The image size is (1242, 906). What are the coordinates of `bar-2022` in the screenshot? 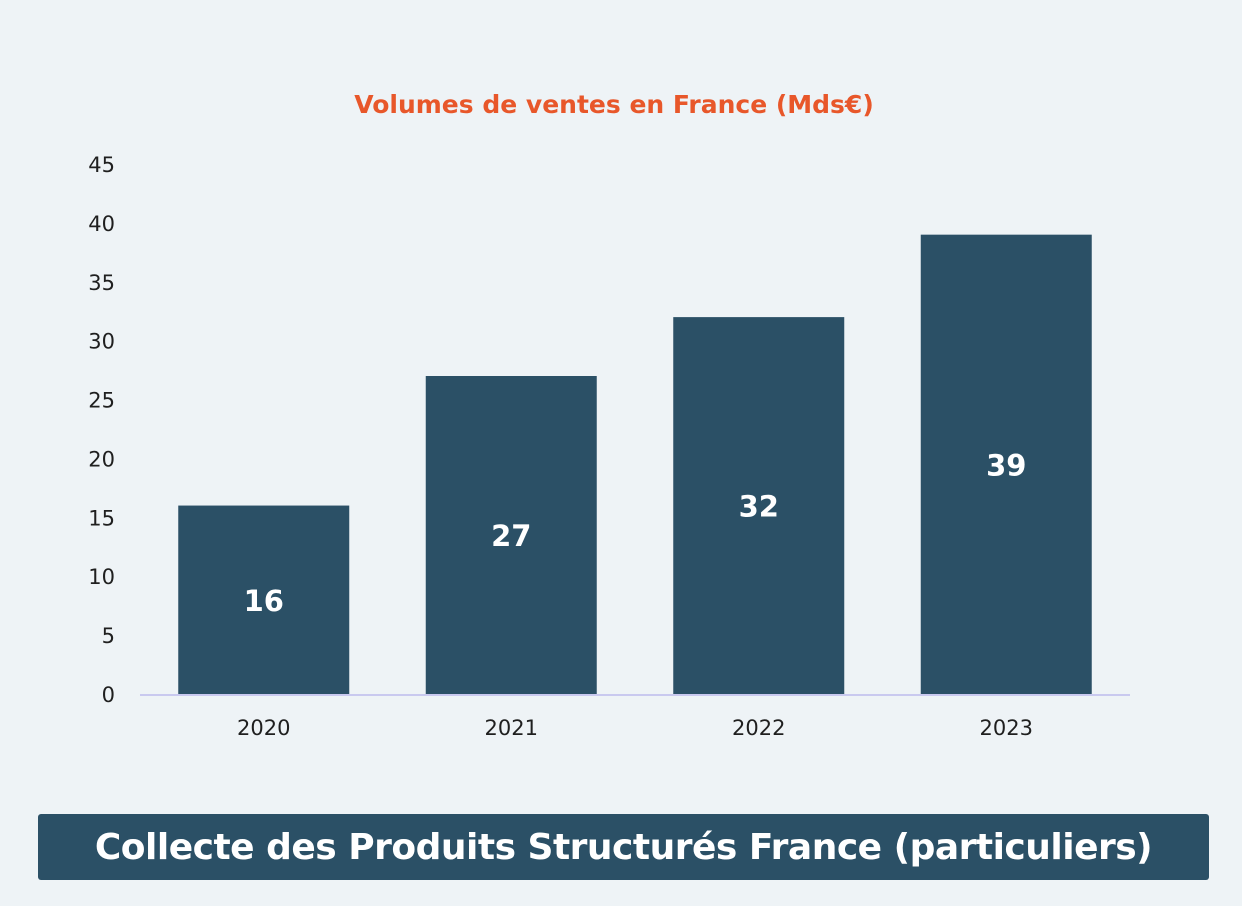 It's located at (759, 505).